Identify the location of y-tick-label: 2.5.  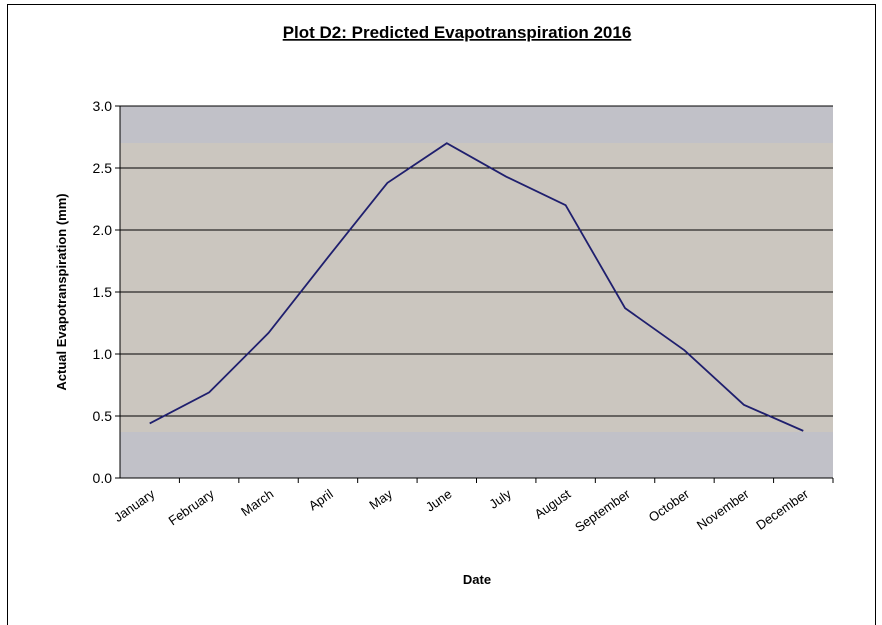
(103, 168).